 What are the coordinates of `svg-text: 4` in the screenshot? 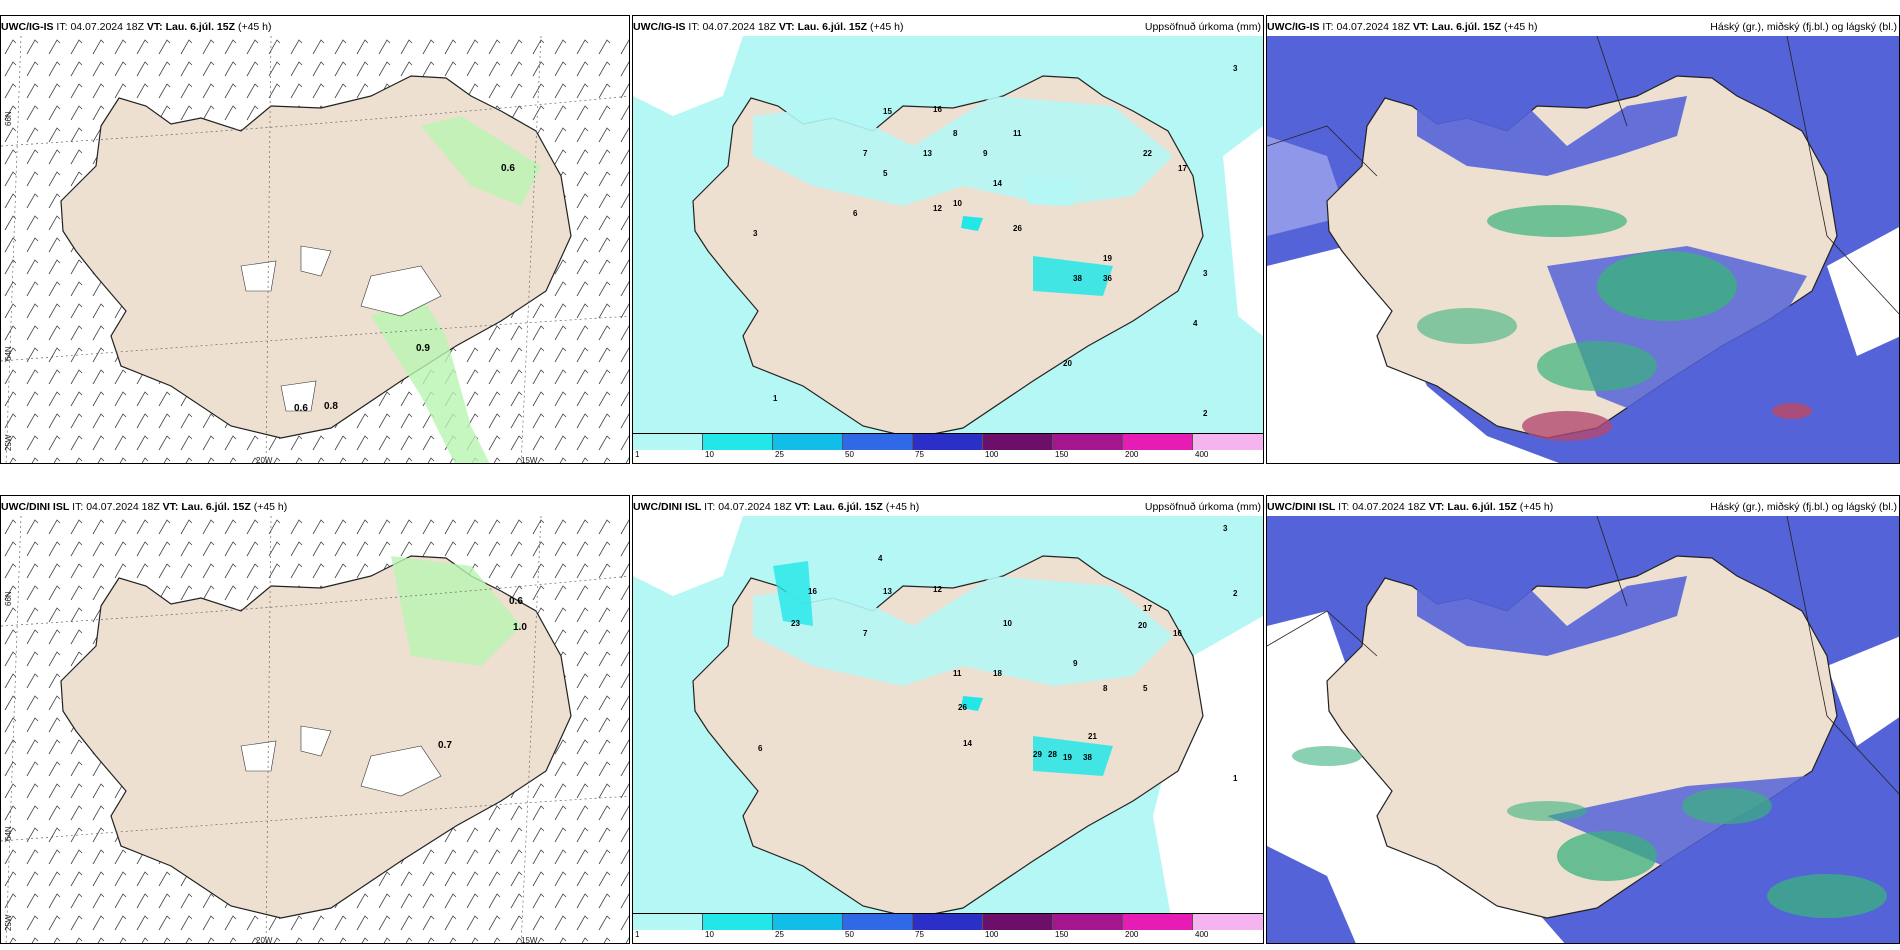 It's located at (1195, 323).